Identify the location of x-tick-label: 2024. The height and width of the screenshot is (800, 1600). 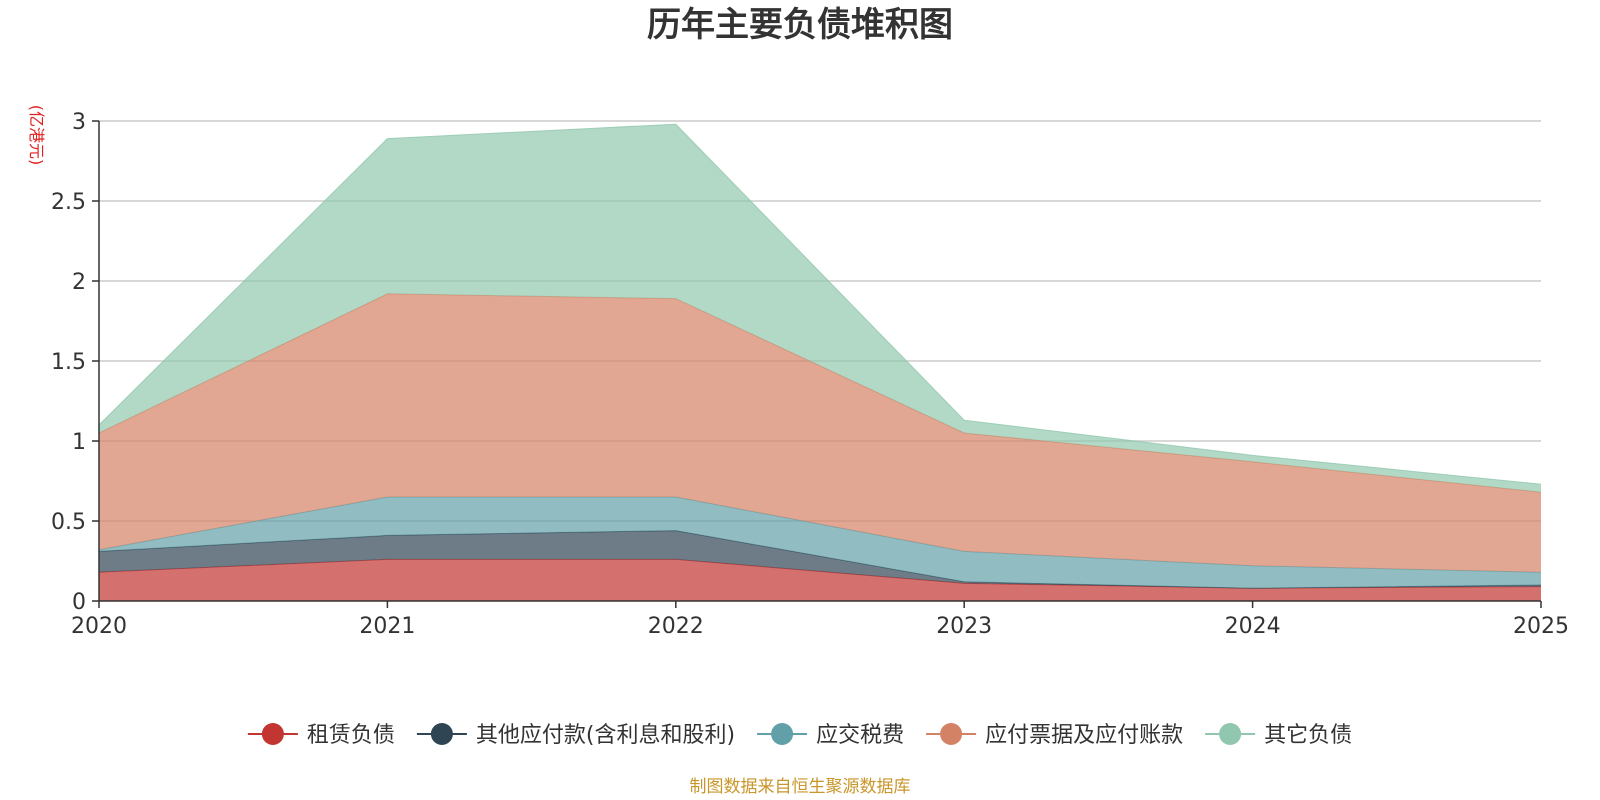
(1253, 626).